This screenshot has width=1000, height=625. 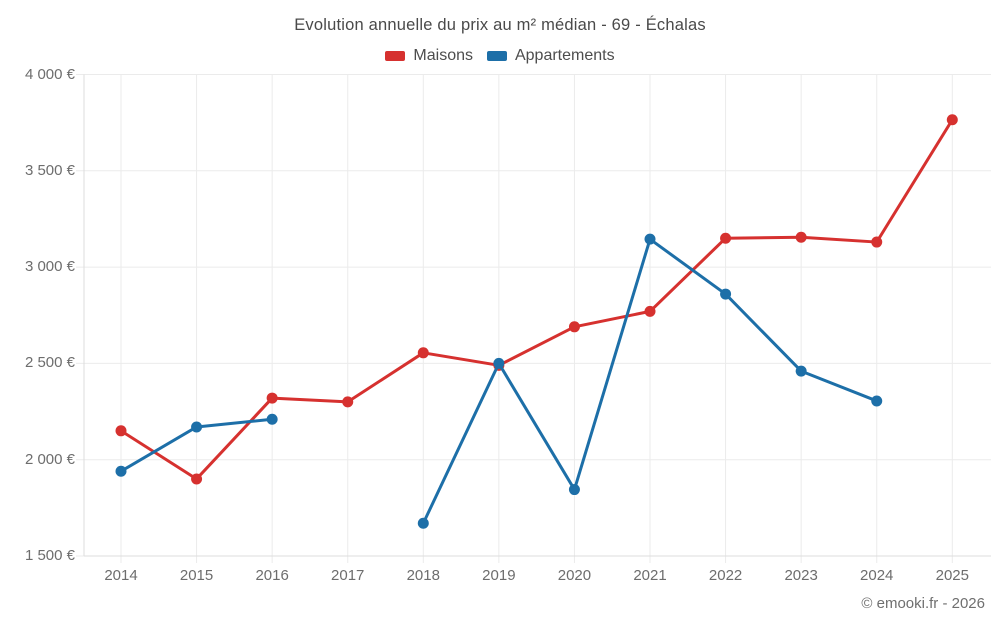 I want to click on data-point-maisons-2020, so click(x=574, y=327).